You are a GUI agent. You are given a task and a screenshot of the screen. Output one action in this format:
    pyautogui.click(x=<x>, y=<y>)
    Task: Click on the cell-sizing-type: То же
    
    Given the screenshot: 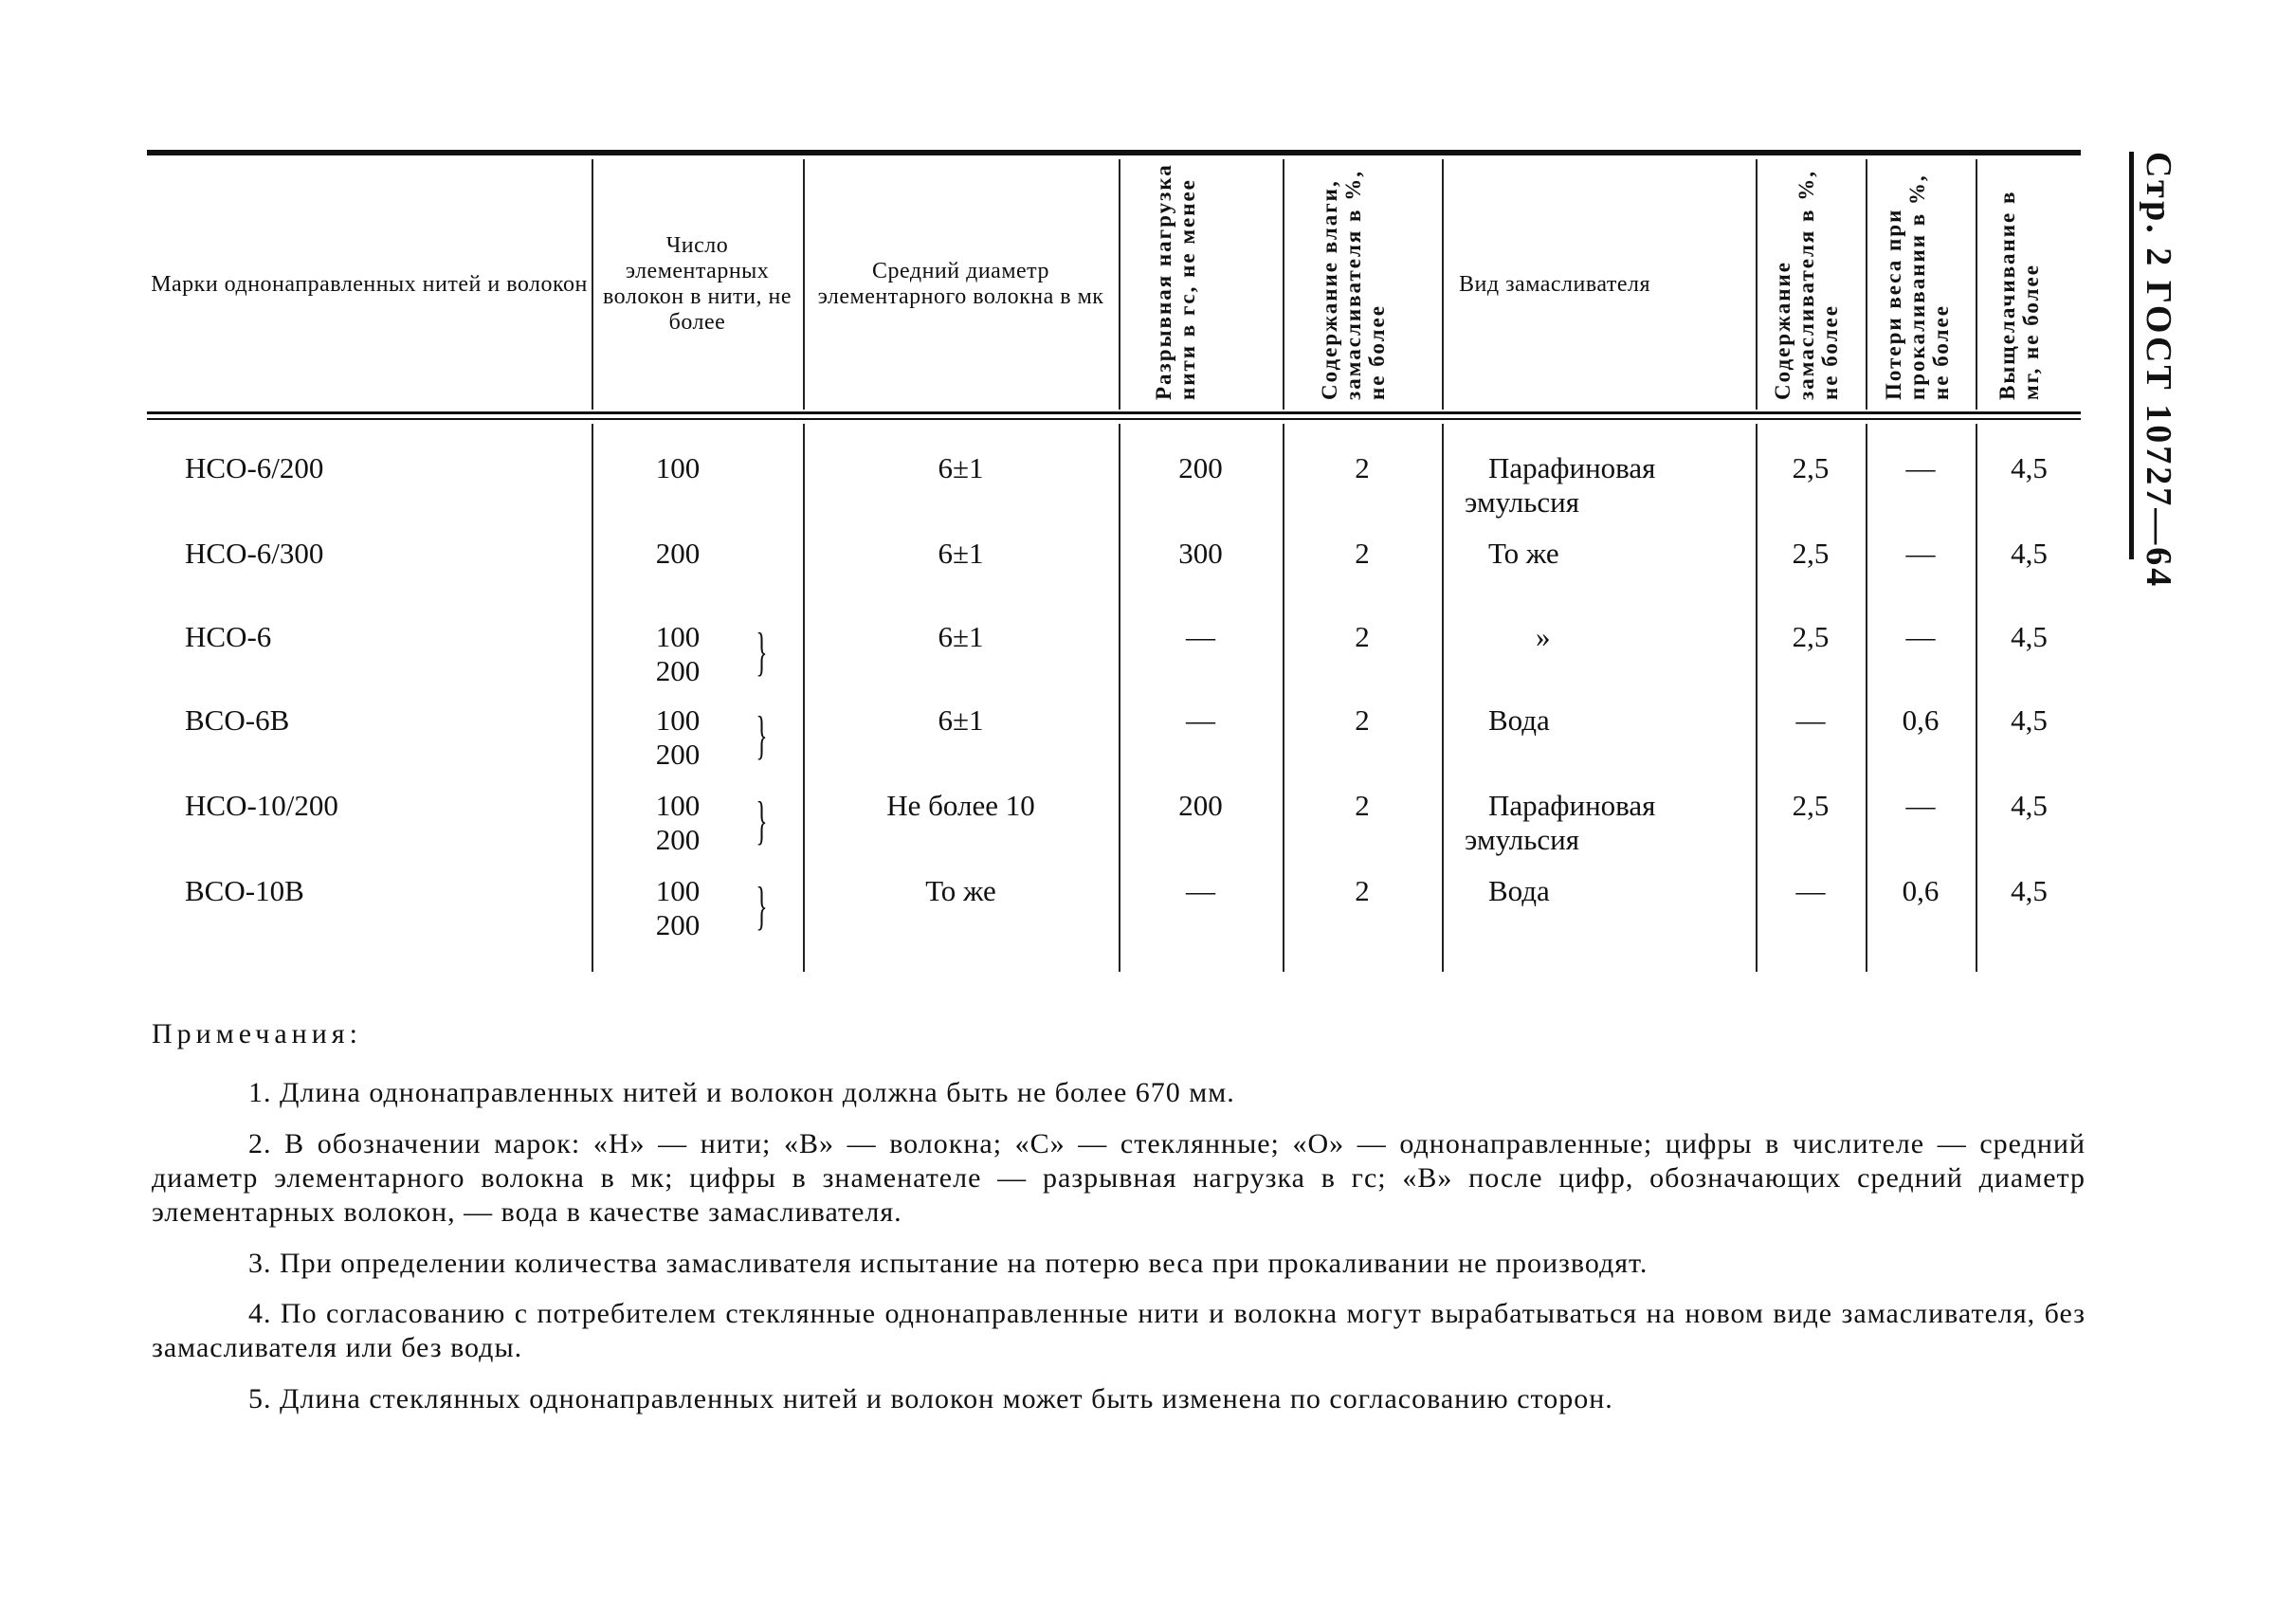 What is the action you would take?
    pyautogui.click(x=1524, y=553)
    